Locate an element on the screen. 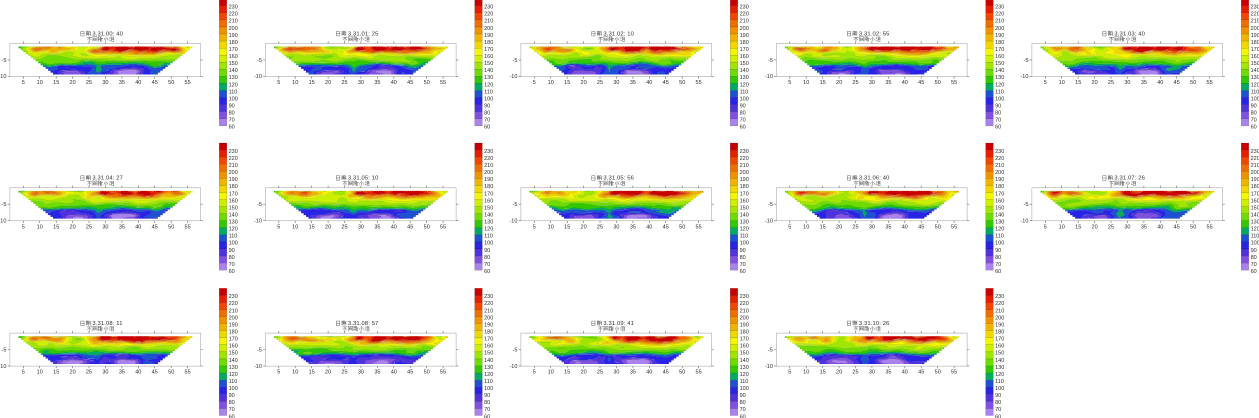 Image resolution: width=1259 pixels, height=418 pixels. svg-text: 3.31.02: 55 is located at coordinates (874, 34).